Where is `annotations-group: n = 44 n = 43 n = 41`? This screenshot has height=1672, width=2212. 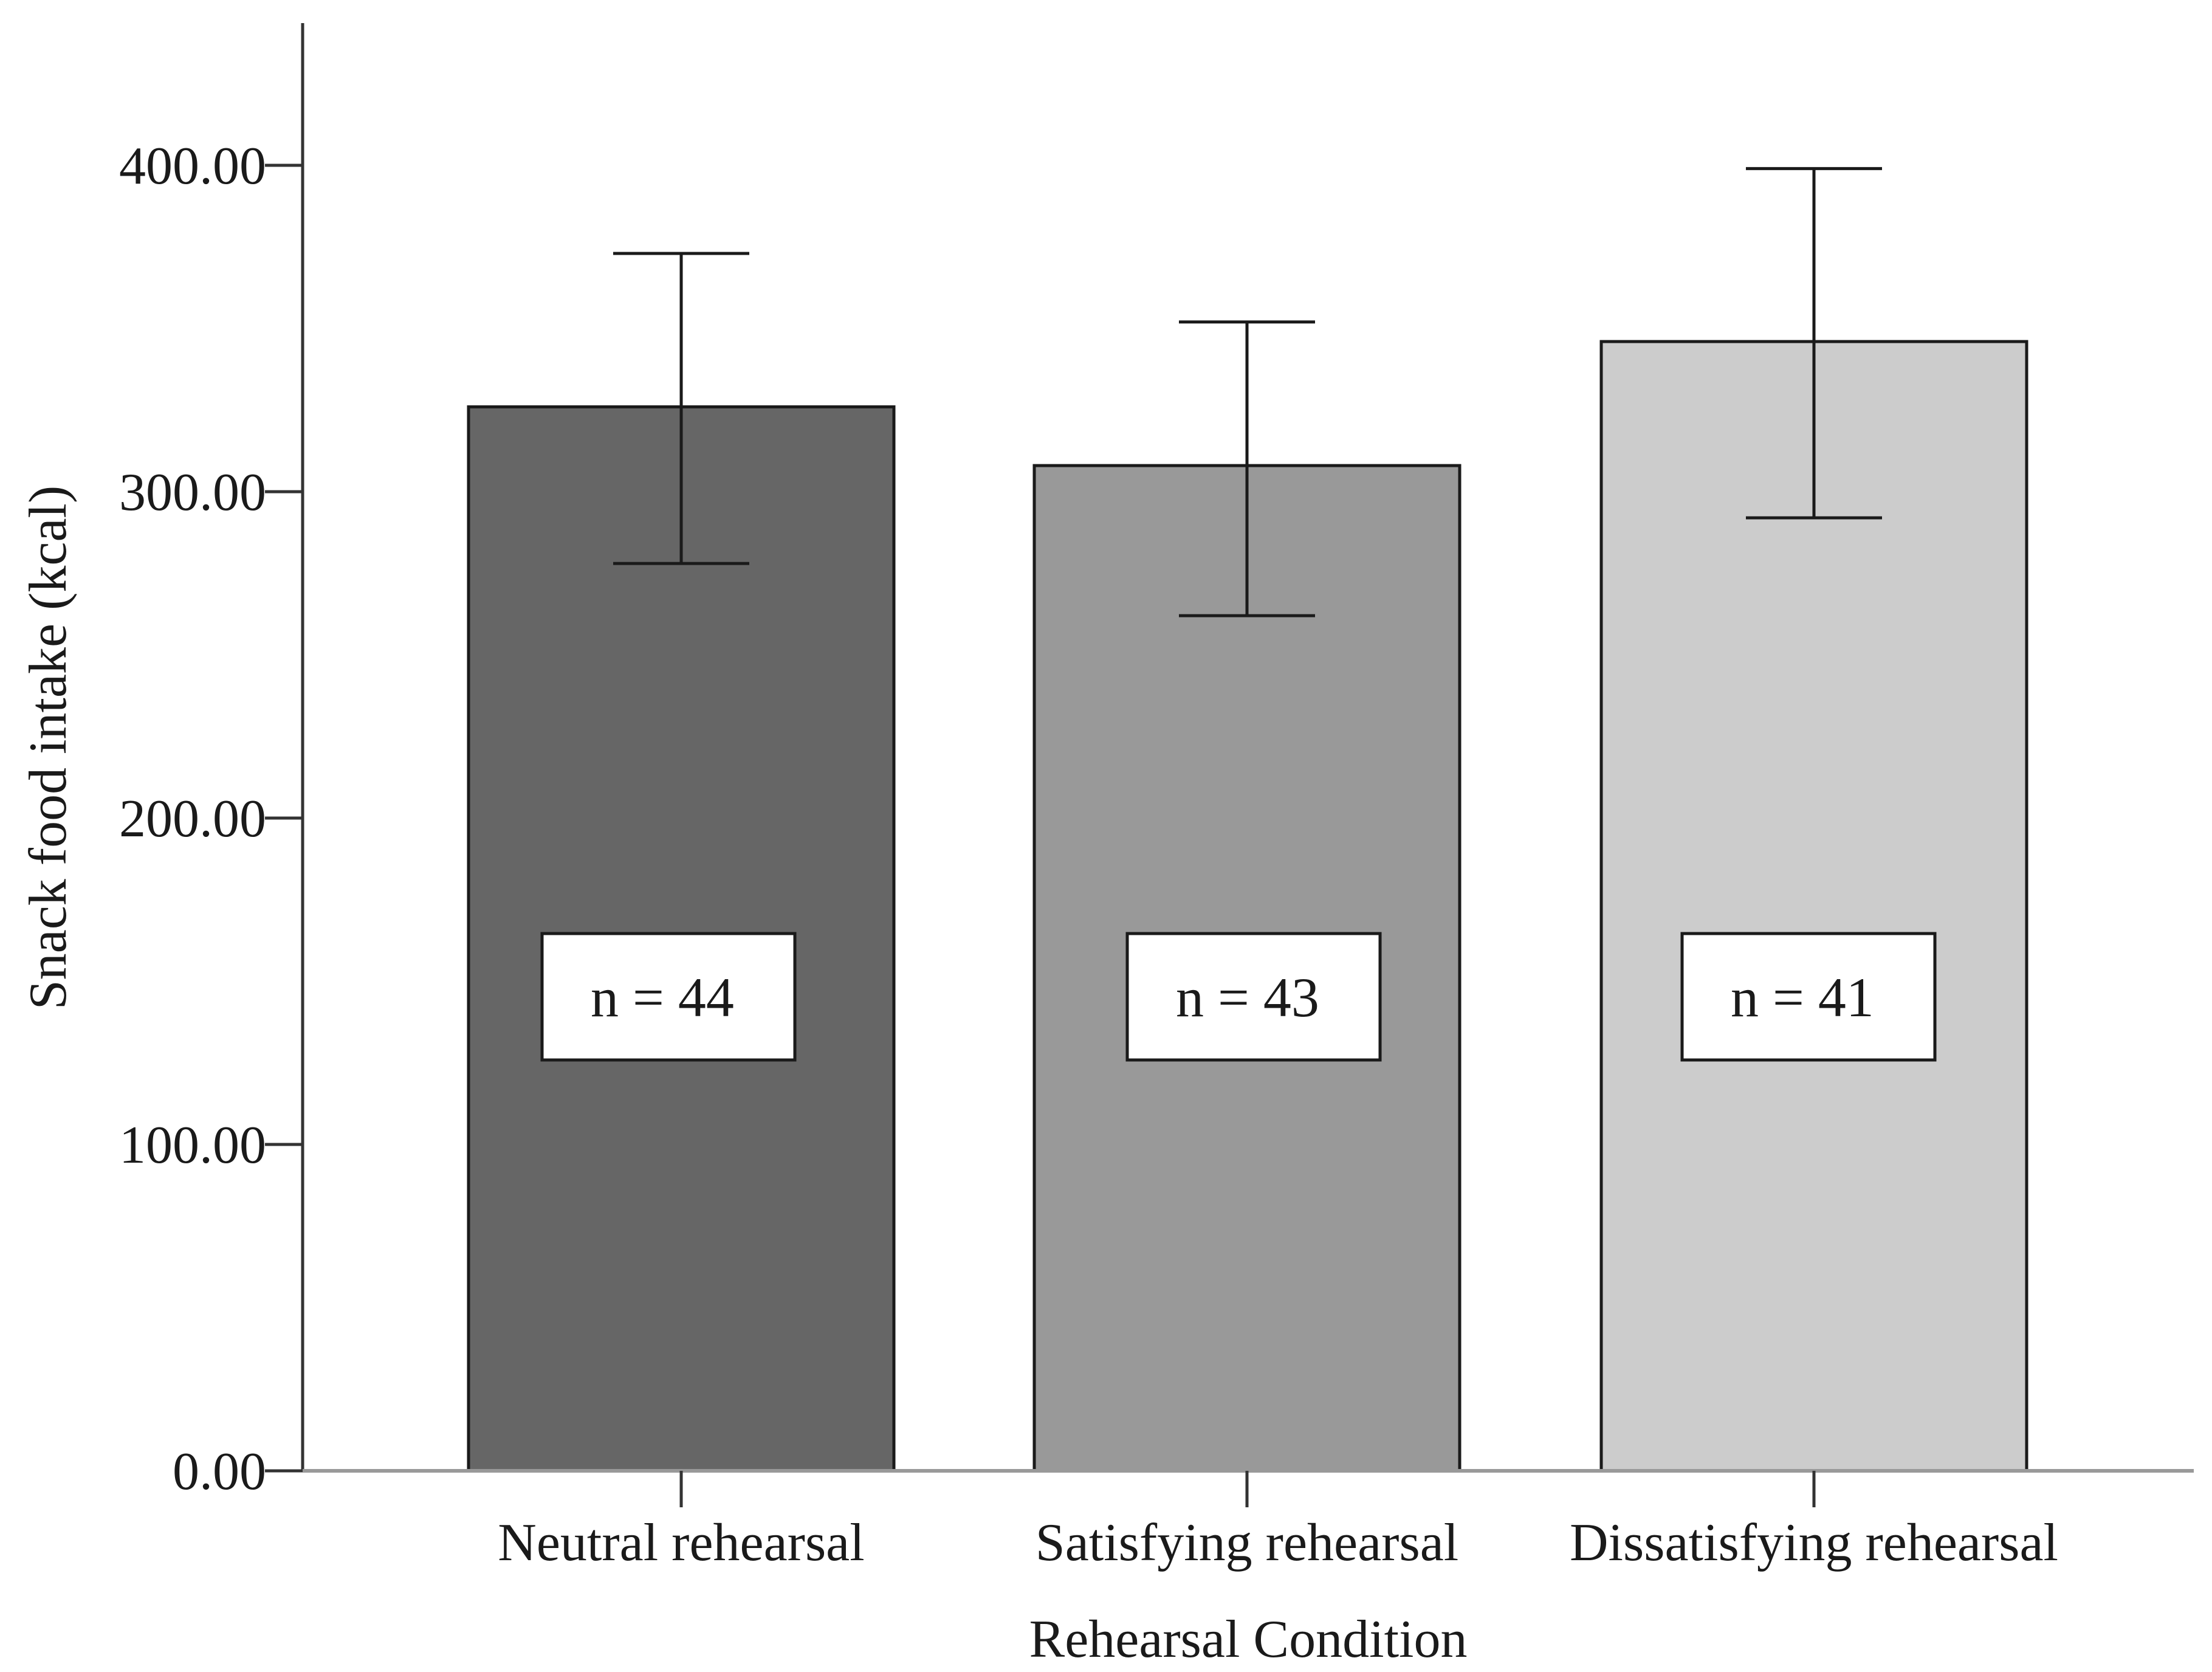 annotations-group: n = 44 n = 43 n = 41 is located at coordinates (1238, 997).